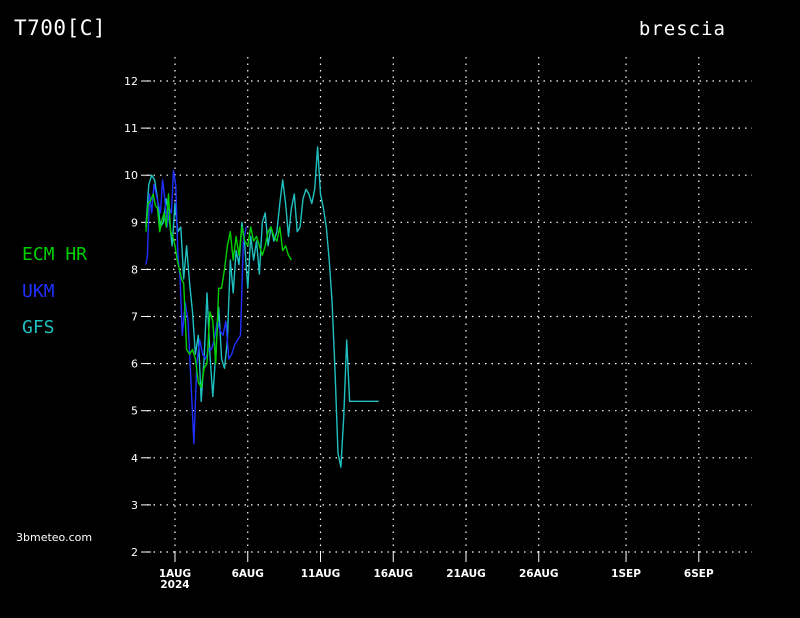 This screenshot has height=618, width=800. I want to click on y-tick-label-7: 7, so click(134, 317).